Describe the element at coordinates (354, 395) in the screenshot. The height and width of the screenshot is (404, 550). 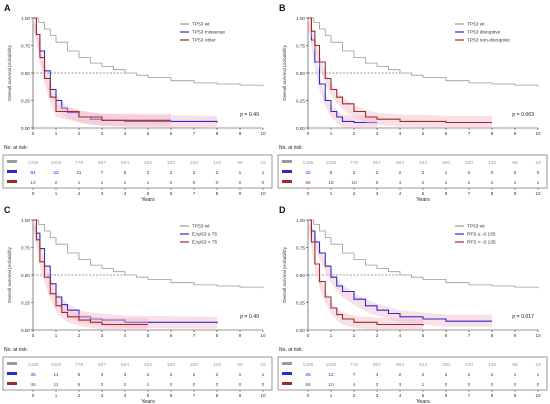
I see `risk-x-tick-label: 2` at that location.